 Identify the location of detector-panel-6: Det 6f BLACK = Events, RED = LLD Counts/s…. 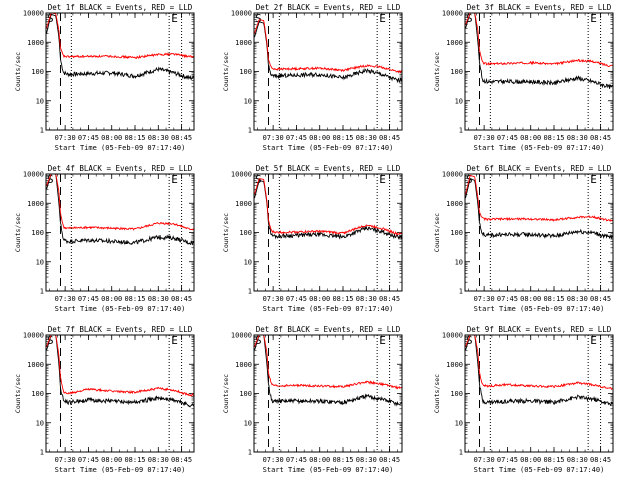
(523, 238).